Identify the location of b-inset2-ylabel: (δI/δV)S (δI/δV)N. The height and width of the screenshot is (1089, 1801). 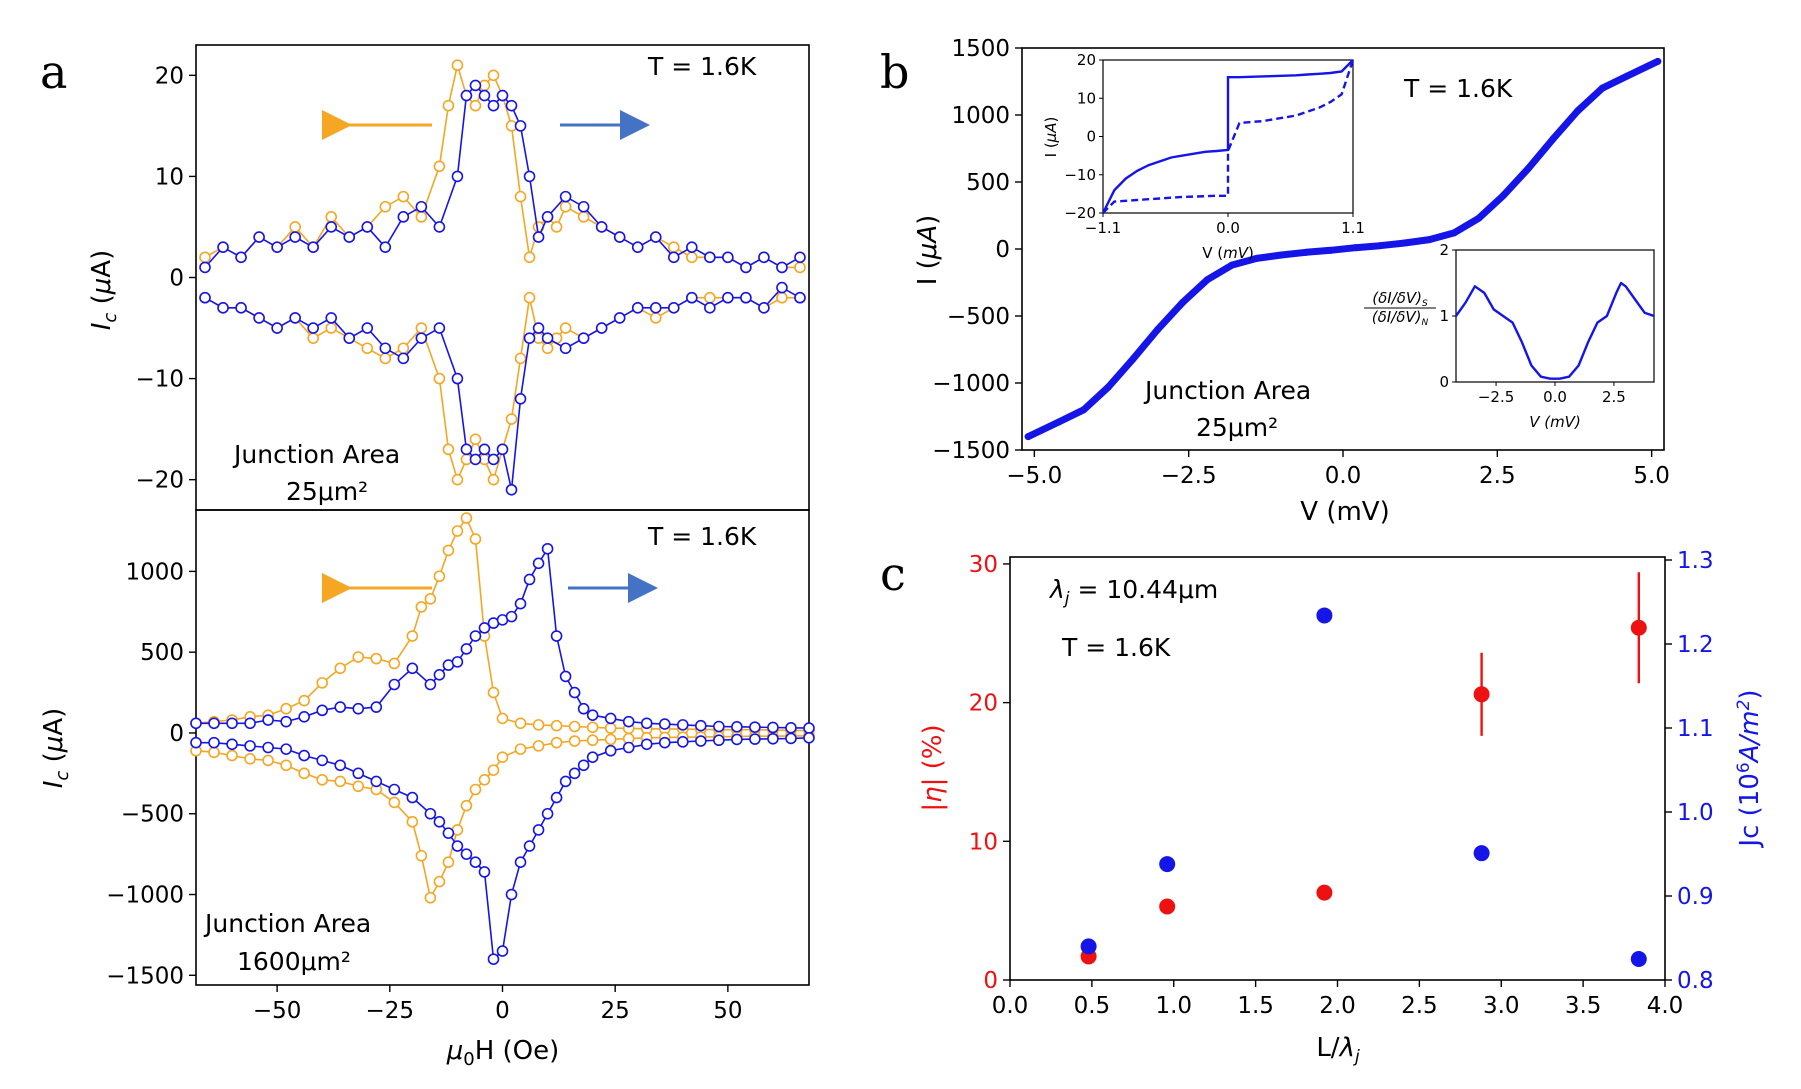
(1400, 308).